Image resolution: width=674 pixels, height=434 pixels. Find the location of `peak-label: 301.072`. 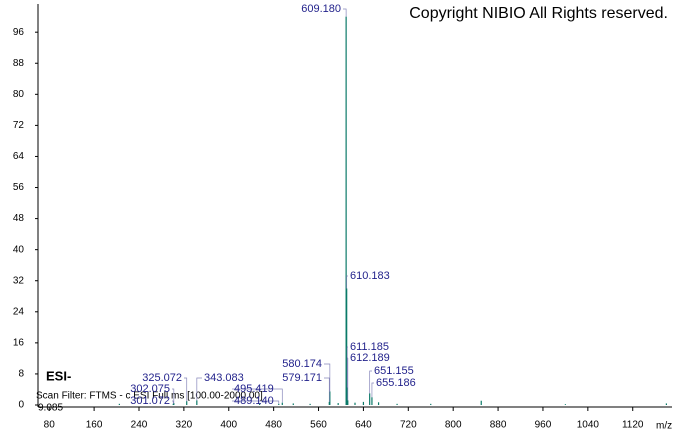

peak-label: 301.072 is located at coordinates (150, 401).